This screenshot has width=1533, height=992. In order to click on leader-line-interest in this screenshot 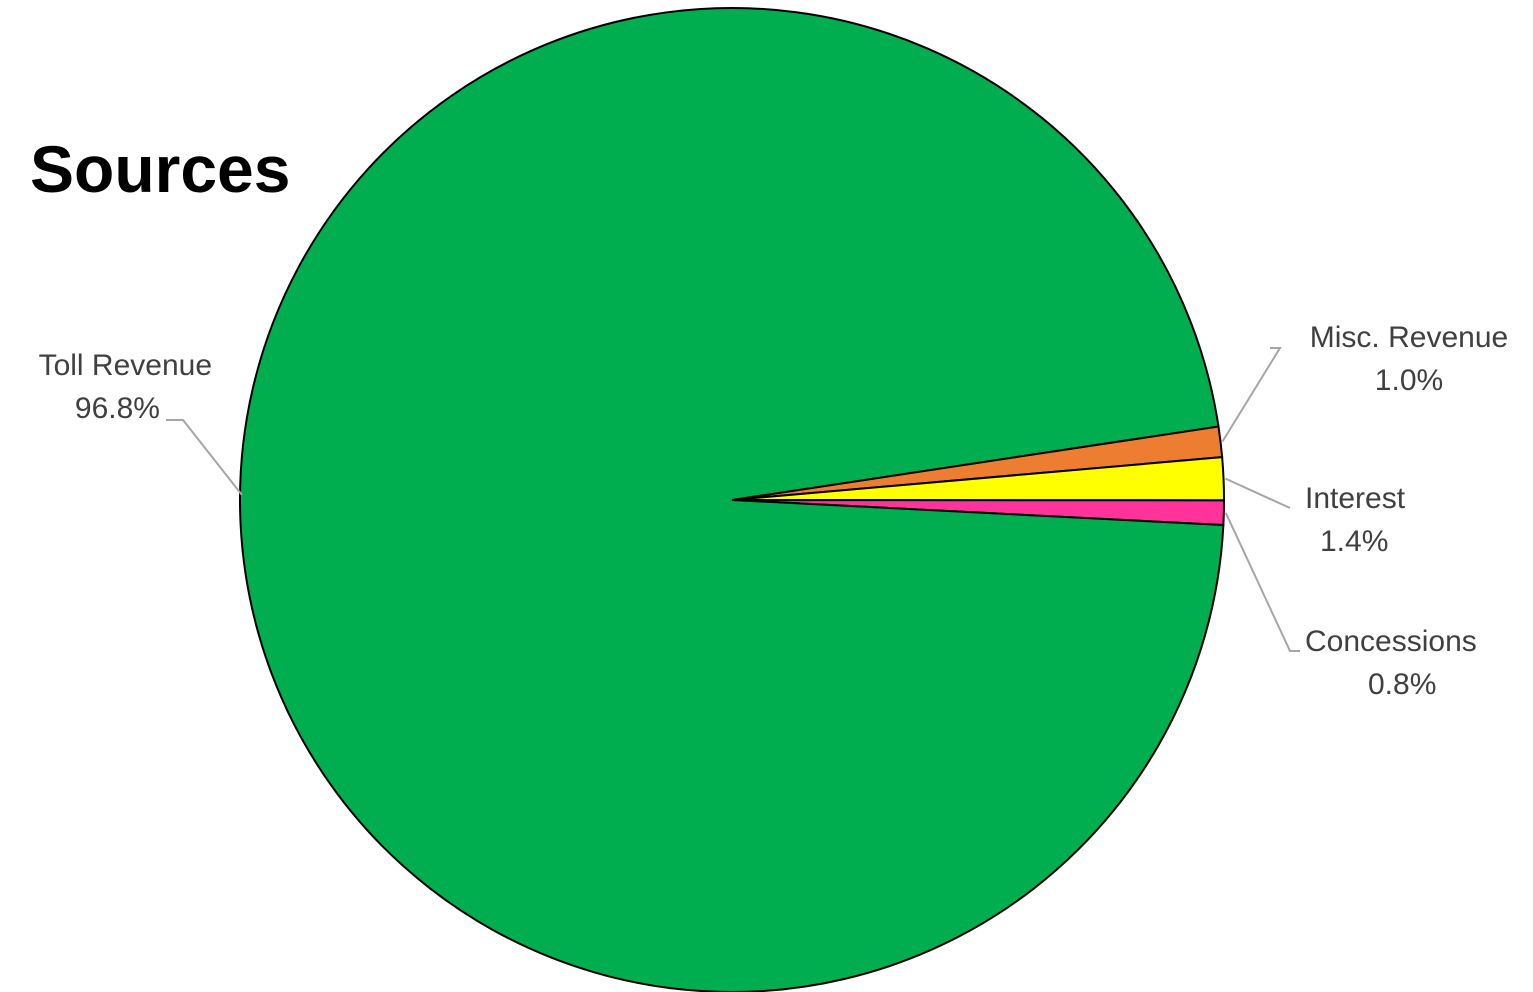, I will do `click(1258, 493)`.